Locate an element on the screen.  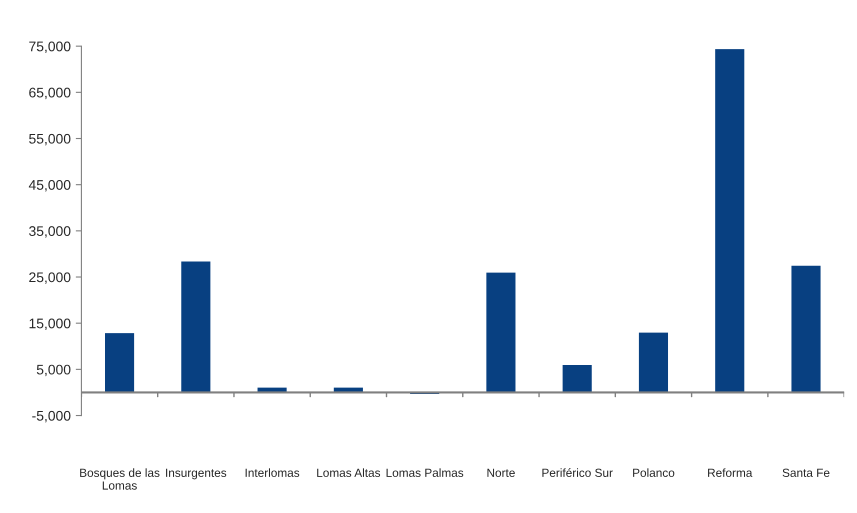
x-tick-label: Polanco is located at coordinates (653, 472).